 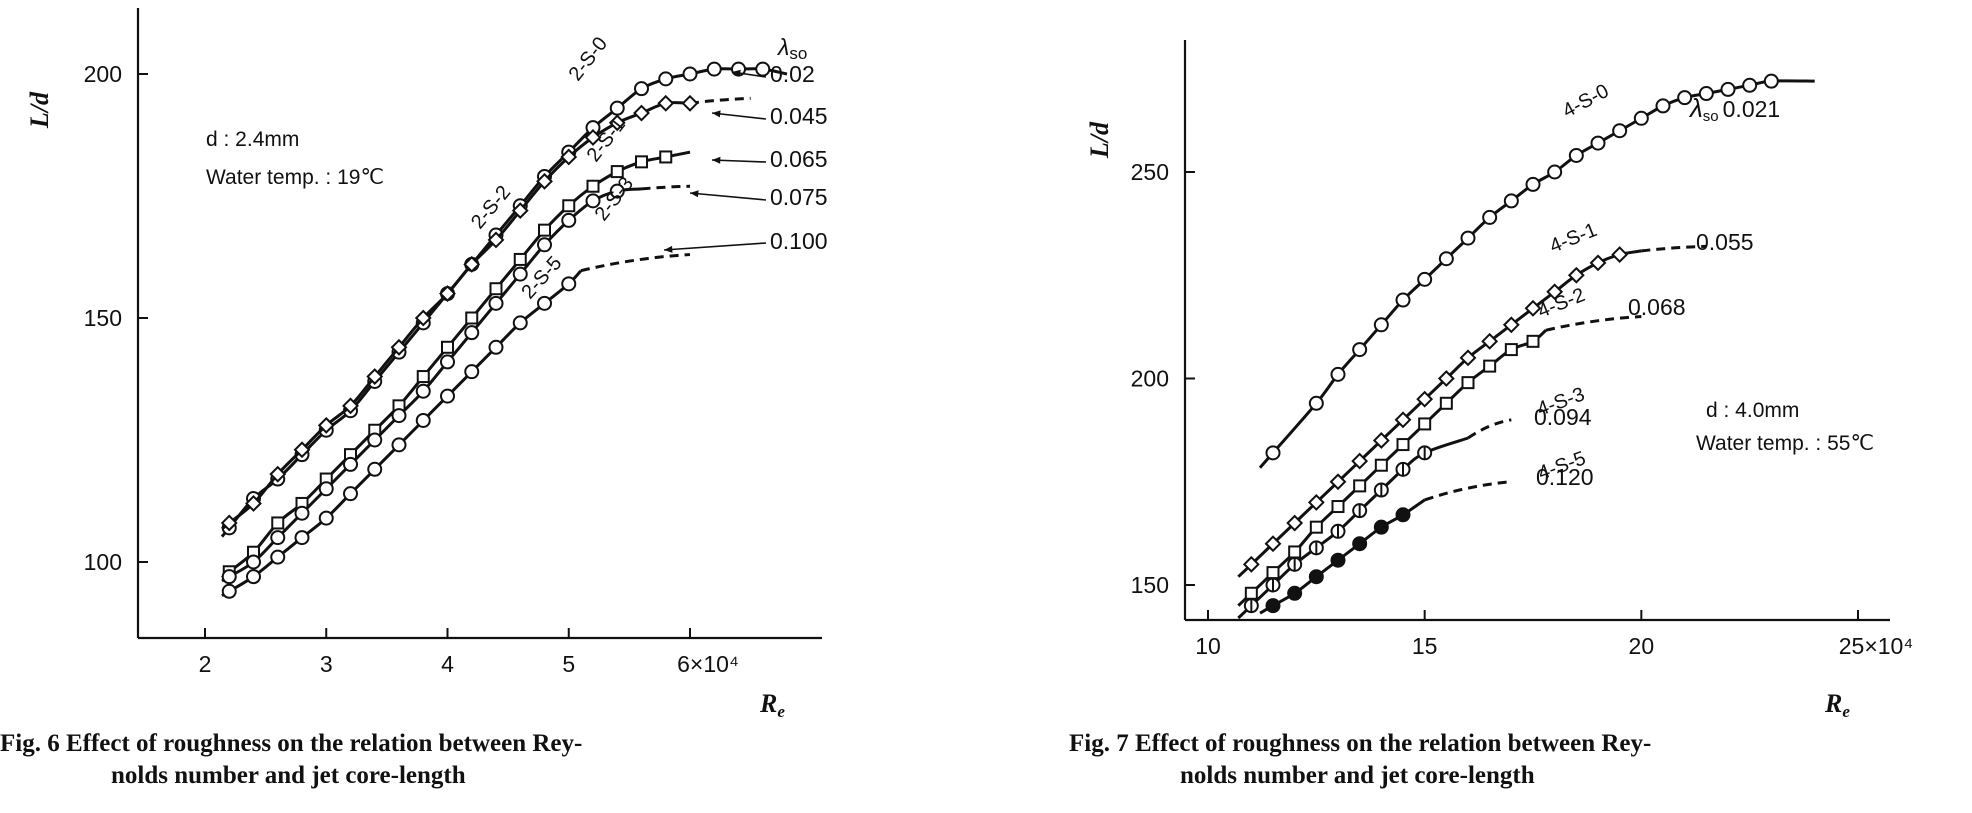 What do you see at coordinates (772, 705) in the screenshot?
I see `fig6-x-axis-label: Re` at bounding box center [772, 705].